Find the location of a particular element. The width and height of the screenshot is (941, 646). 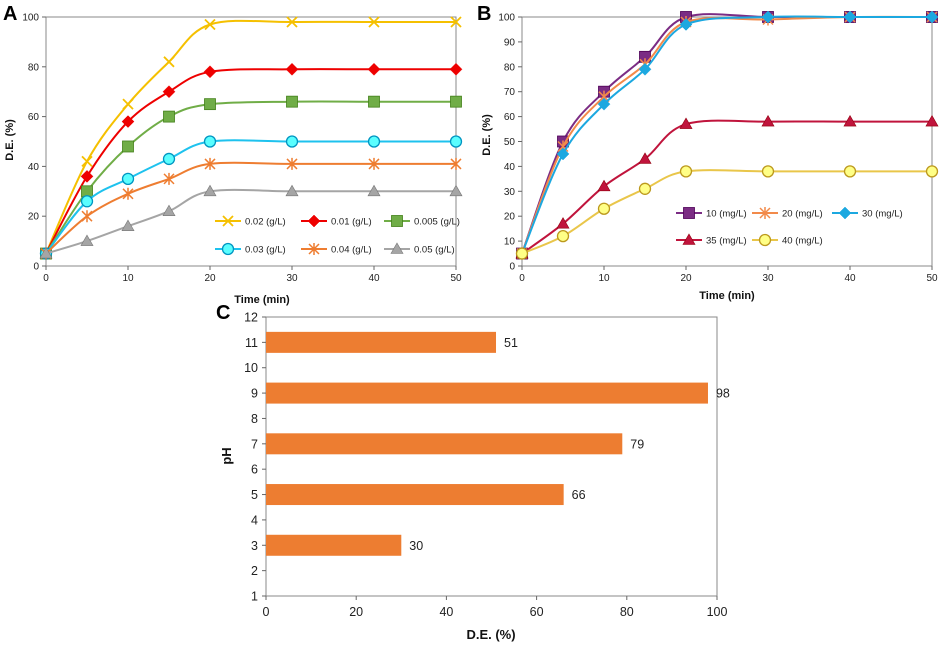

panel-a-legend-item: 0.005 (g/L) is located at coordinates (422, 221).